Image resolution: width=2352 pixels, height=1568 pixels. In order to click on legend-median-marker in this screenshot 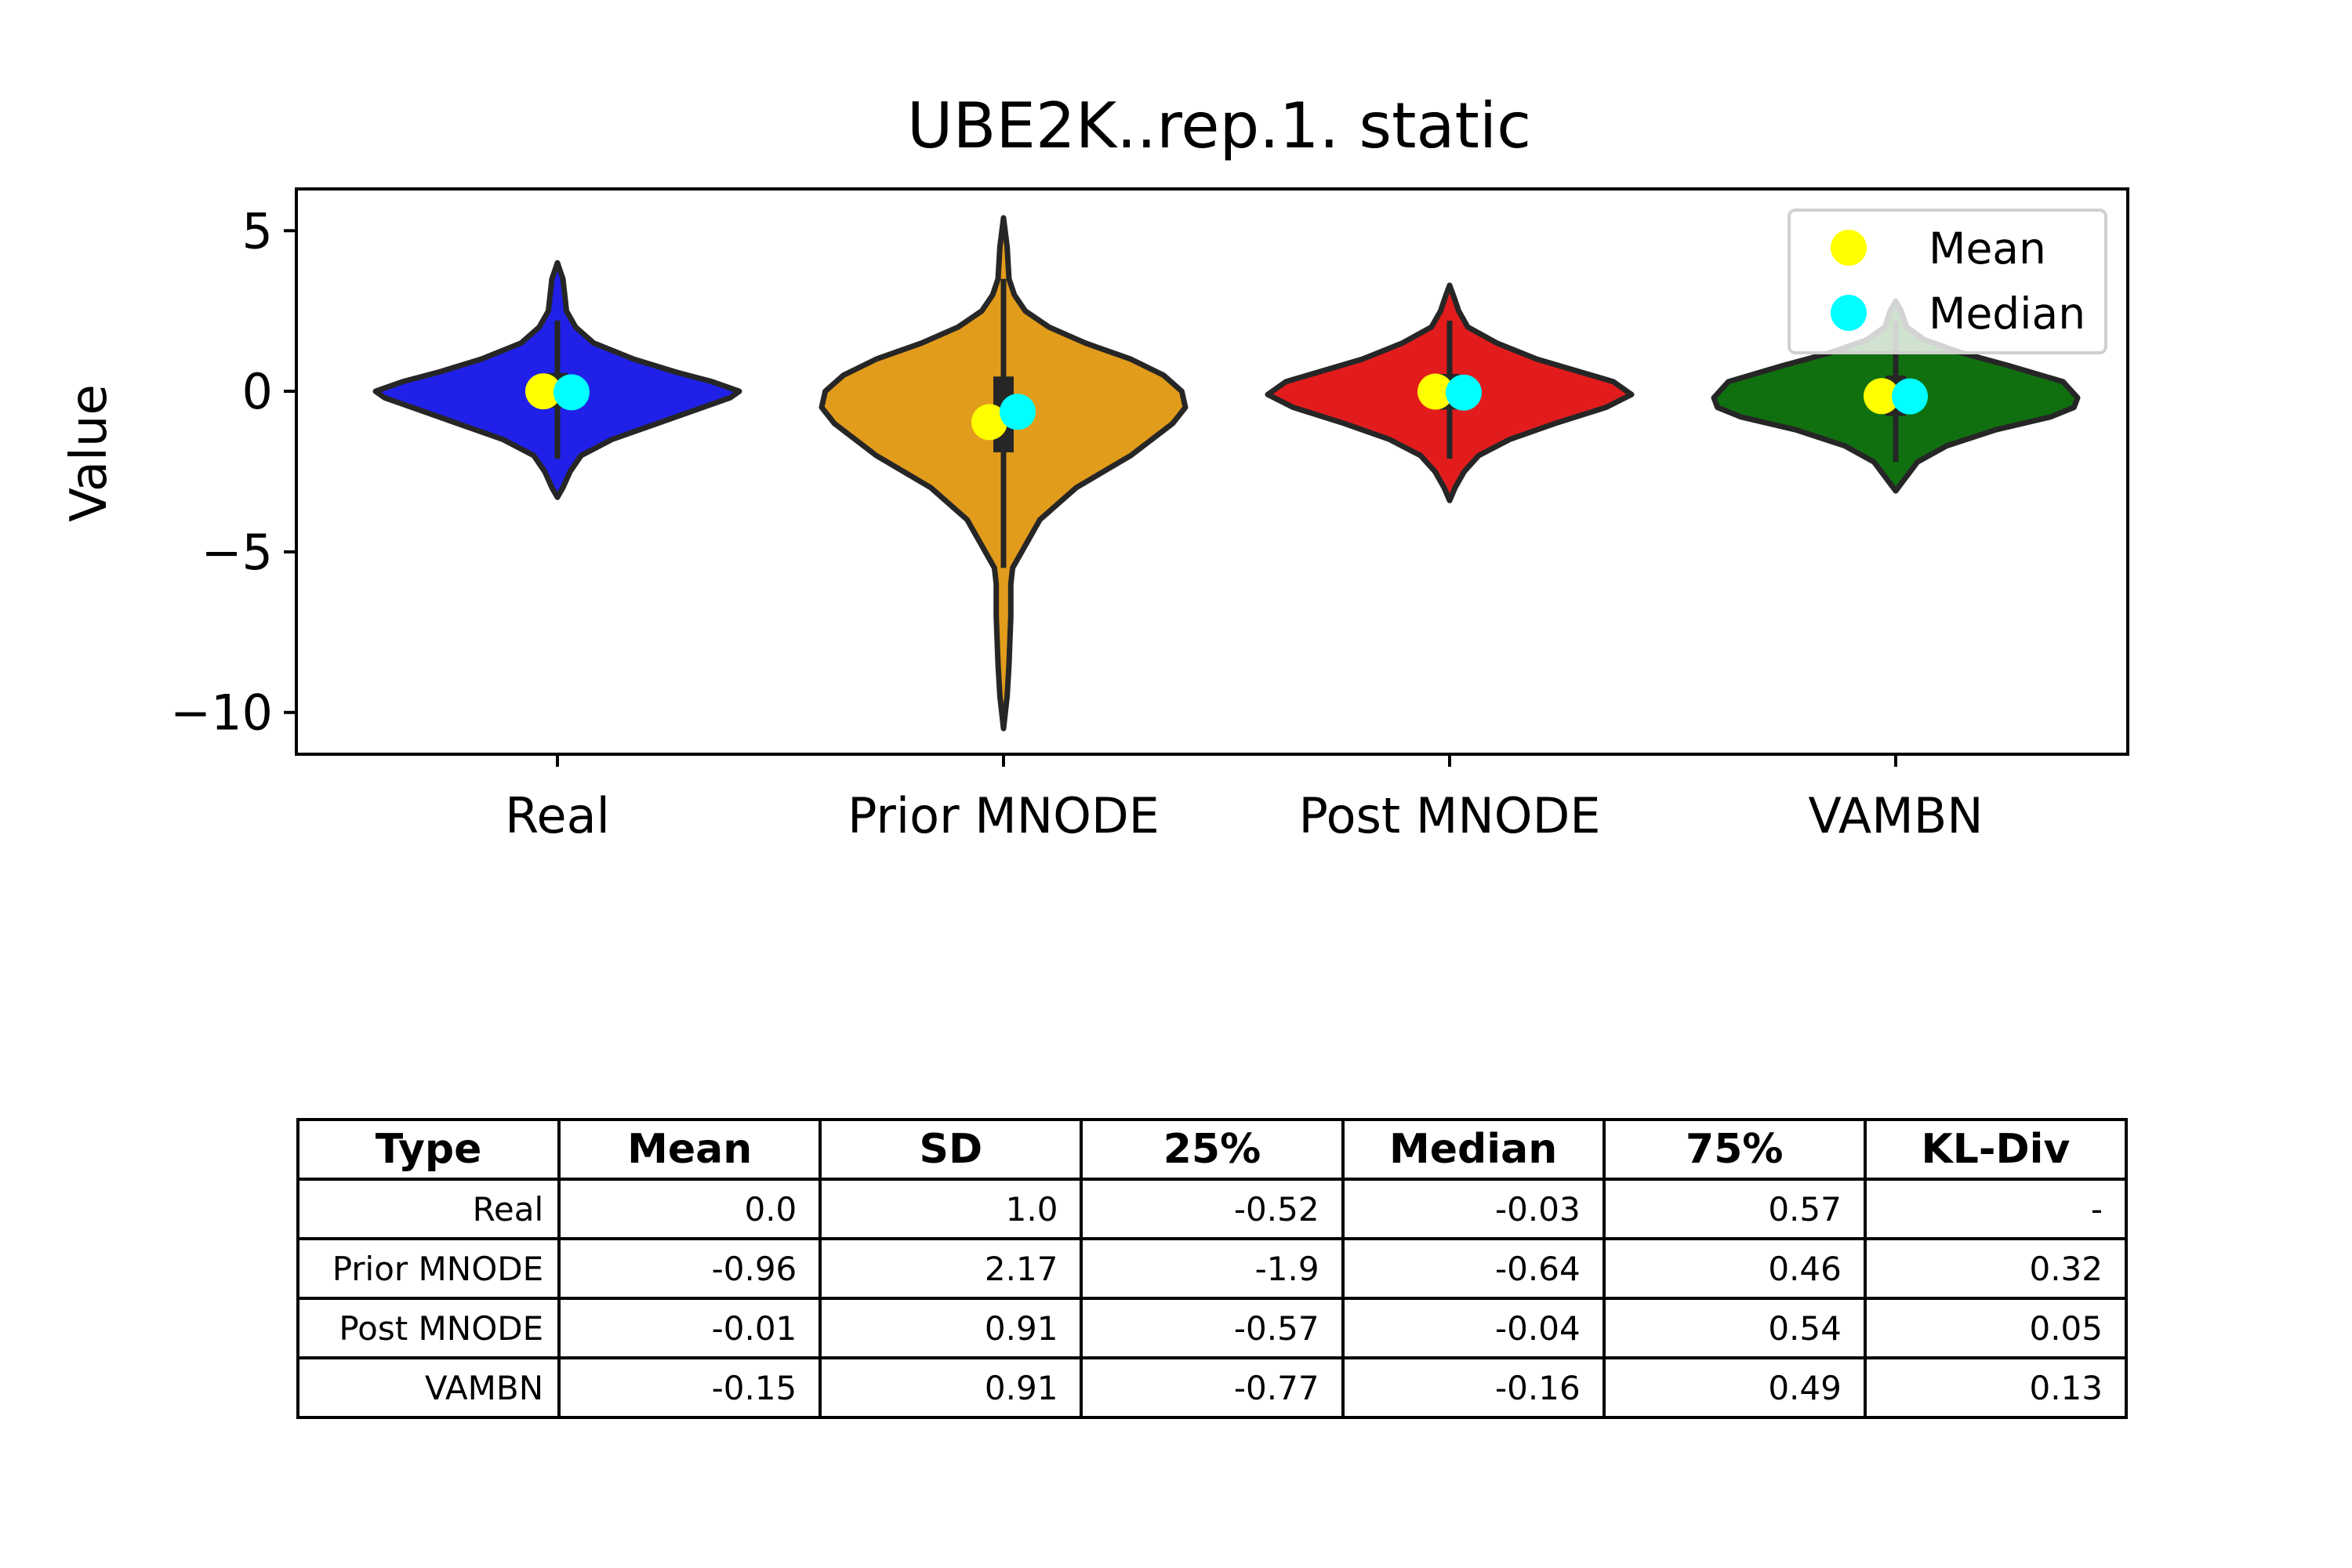, I will do `click(1849, 313)`.